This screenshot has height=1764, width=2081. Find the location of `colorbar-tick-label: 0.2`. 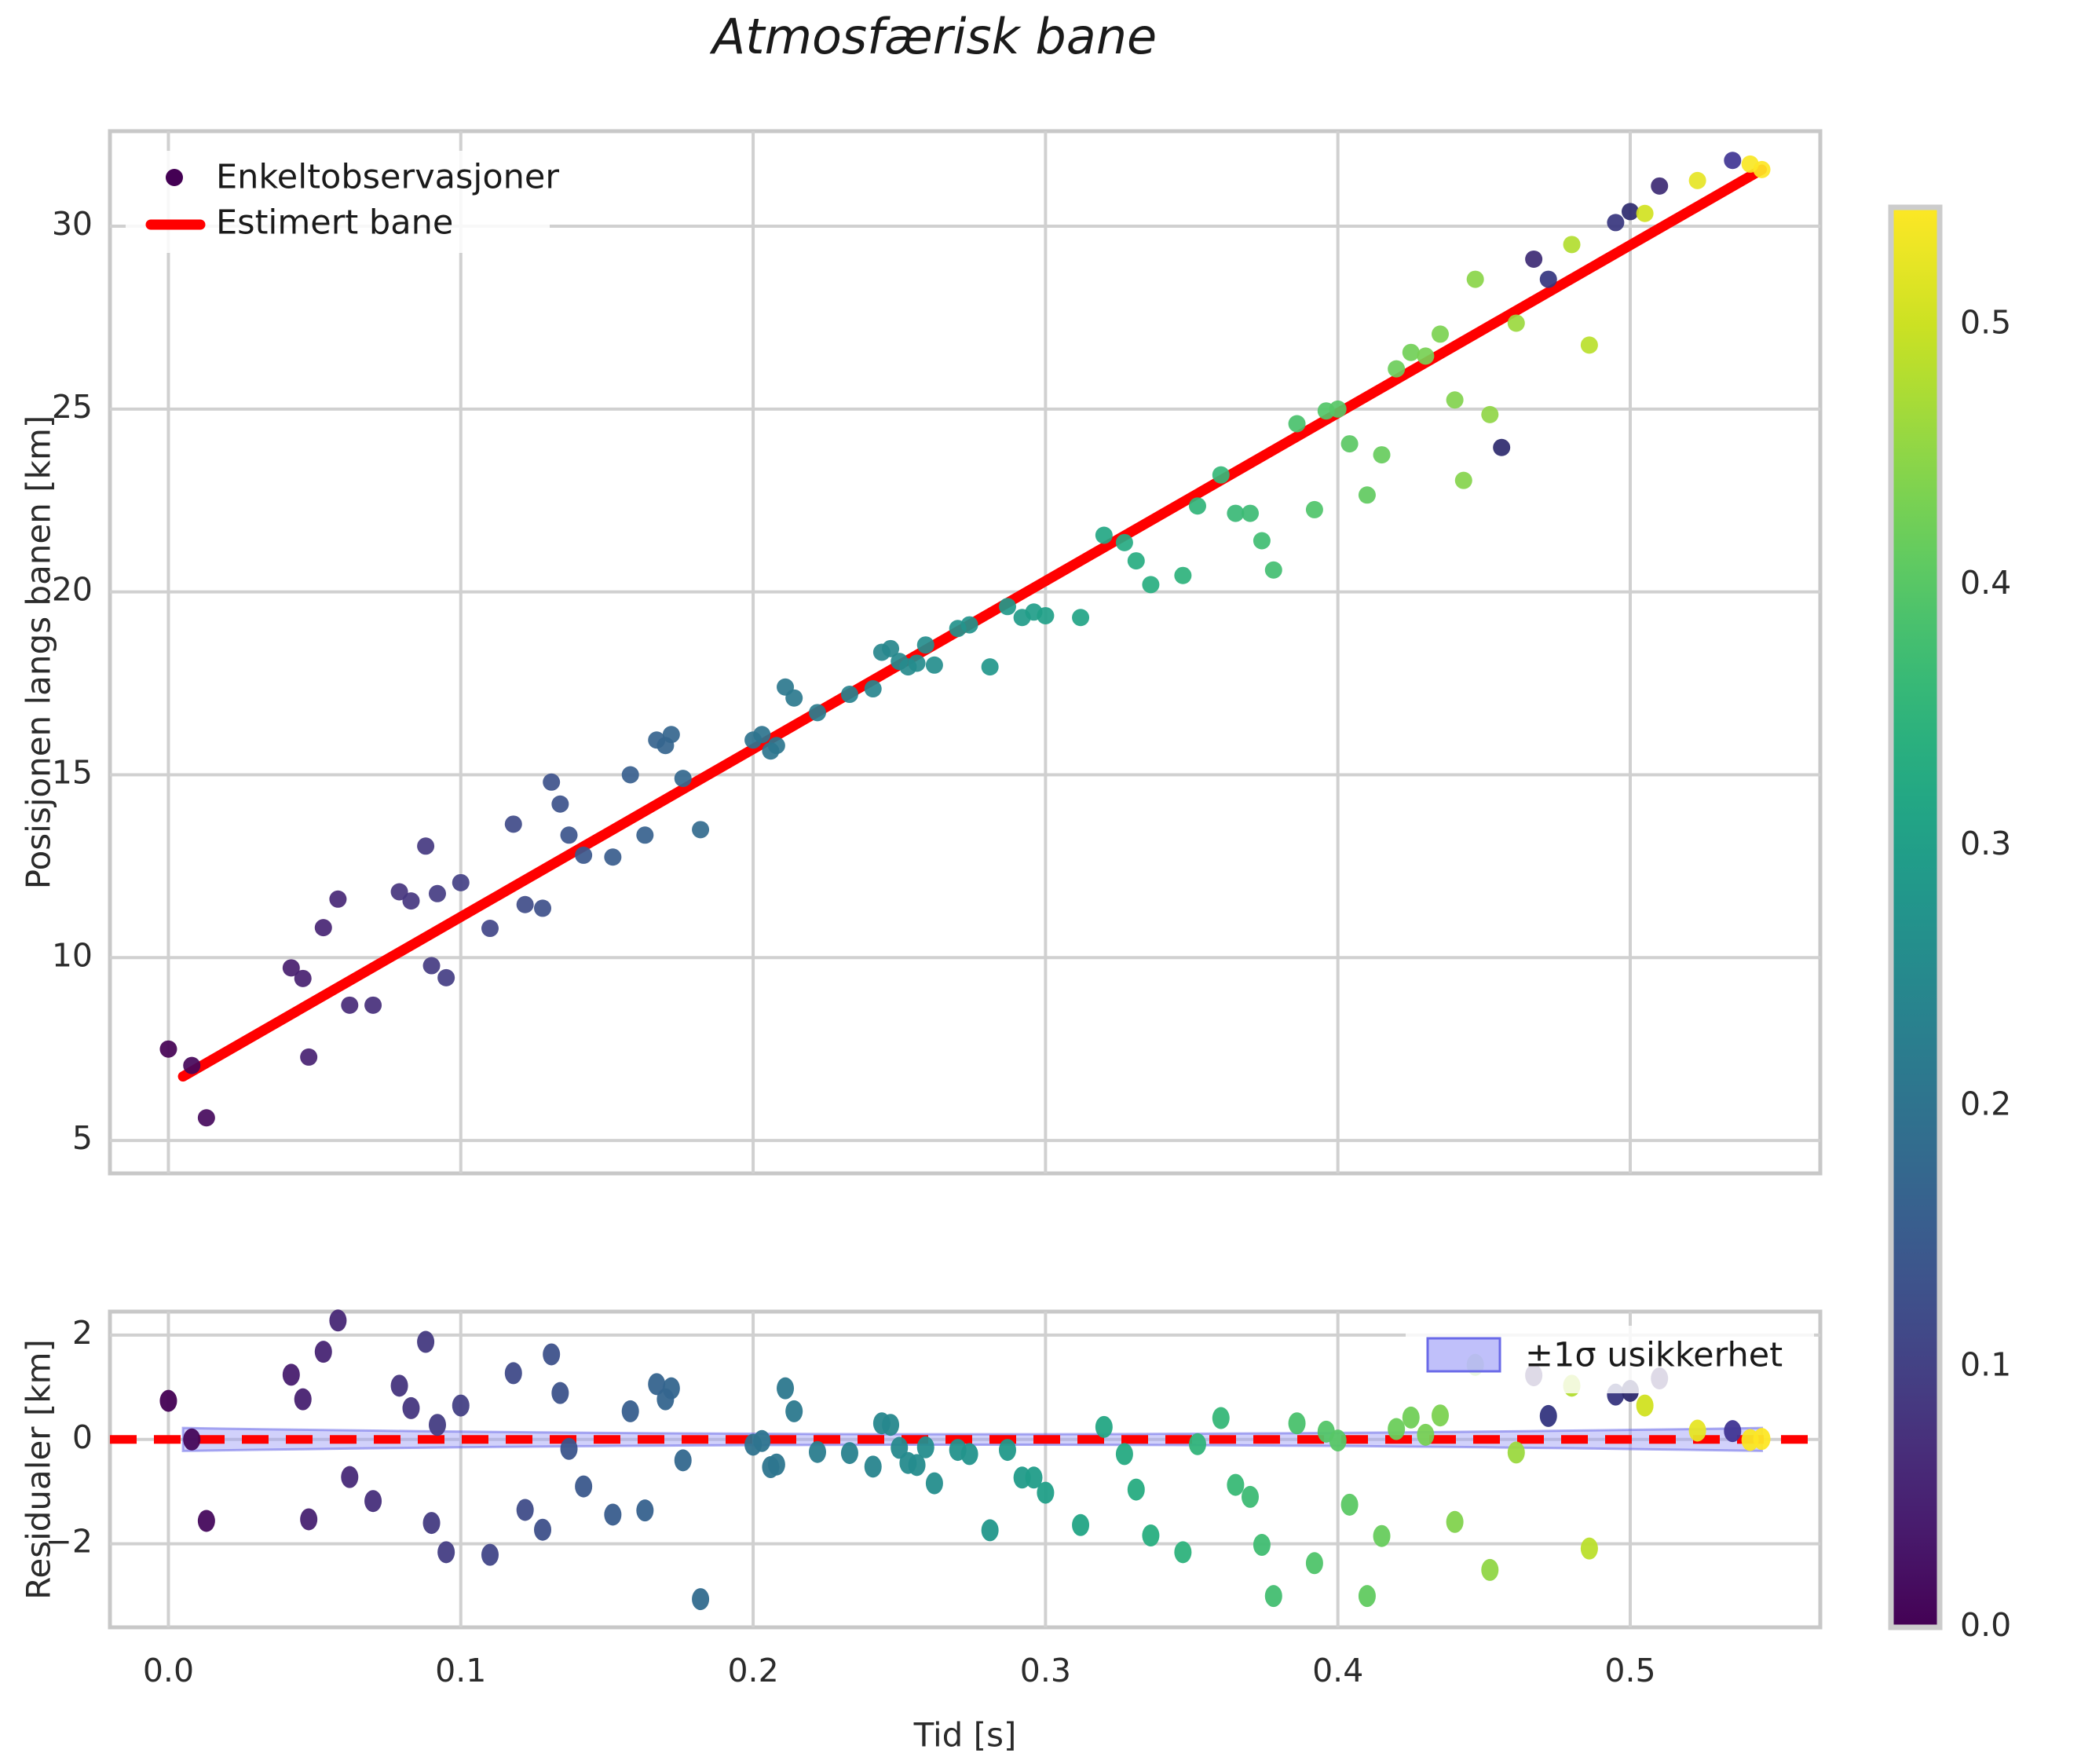

colorbar-tick-label: 0.2 is located at coordinates (1985, 1104).